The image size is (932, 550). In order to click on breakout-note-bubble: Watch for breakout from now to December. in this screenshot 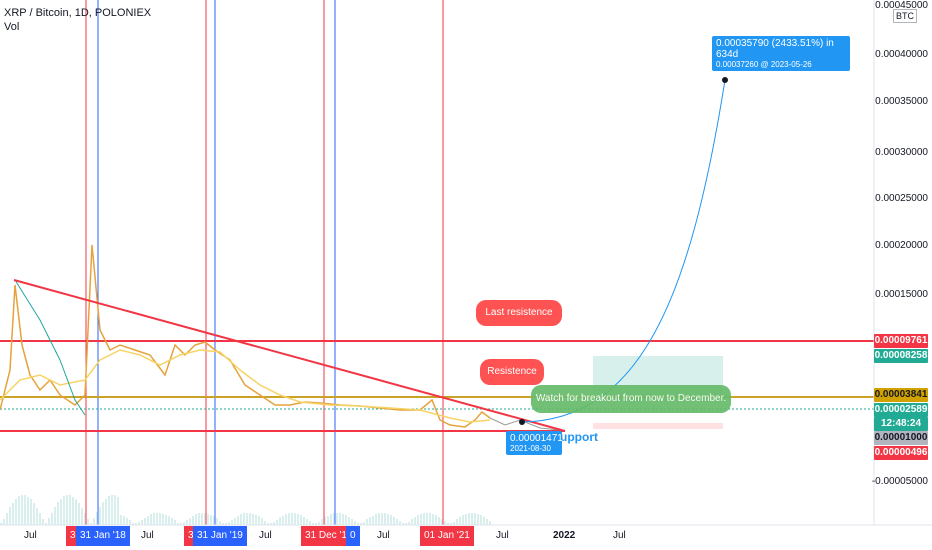, I will do `click(631, 399)`.